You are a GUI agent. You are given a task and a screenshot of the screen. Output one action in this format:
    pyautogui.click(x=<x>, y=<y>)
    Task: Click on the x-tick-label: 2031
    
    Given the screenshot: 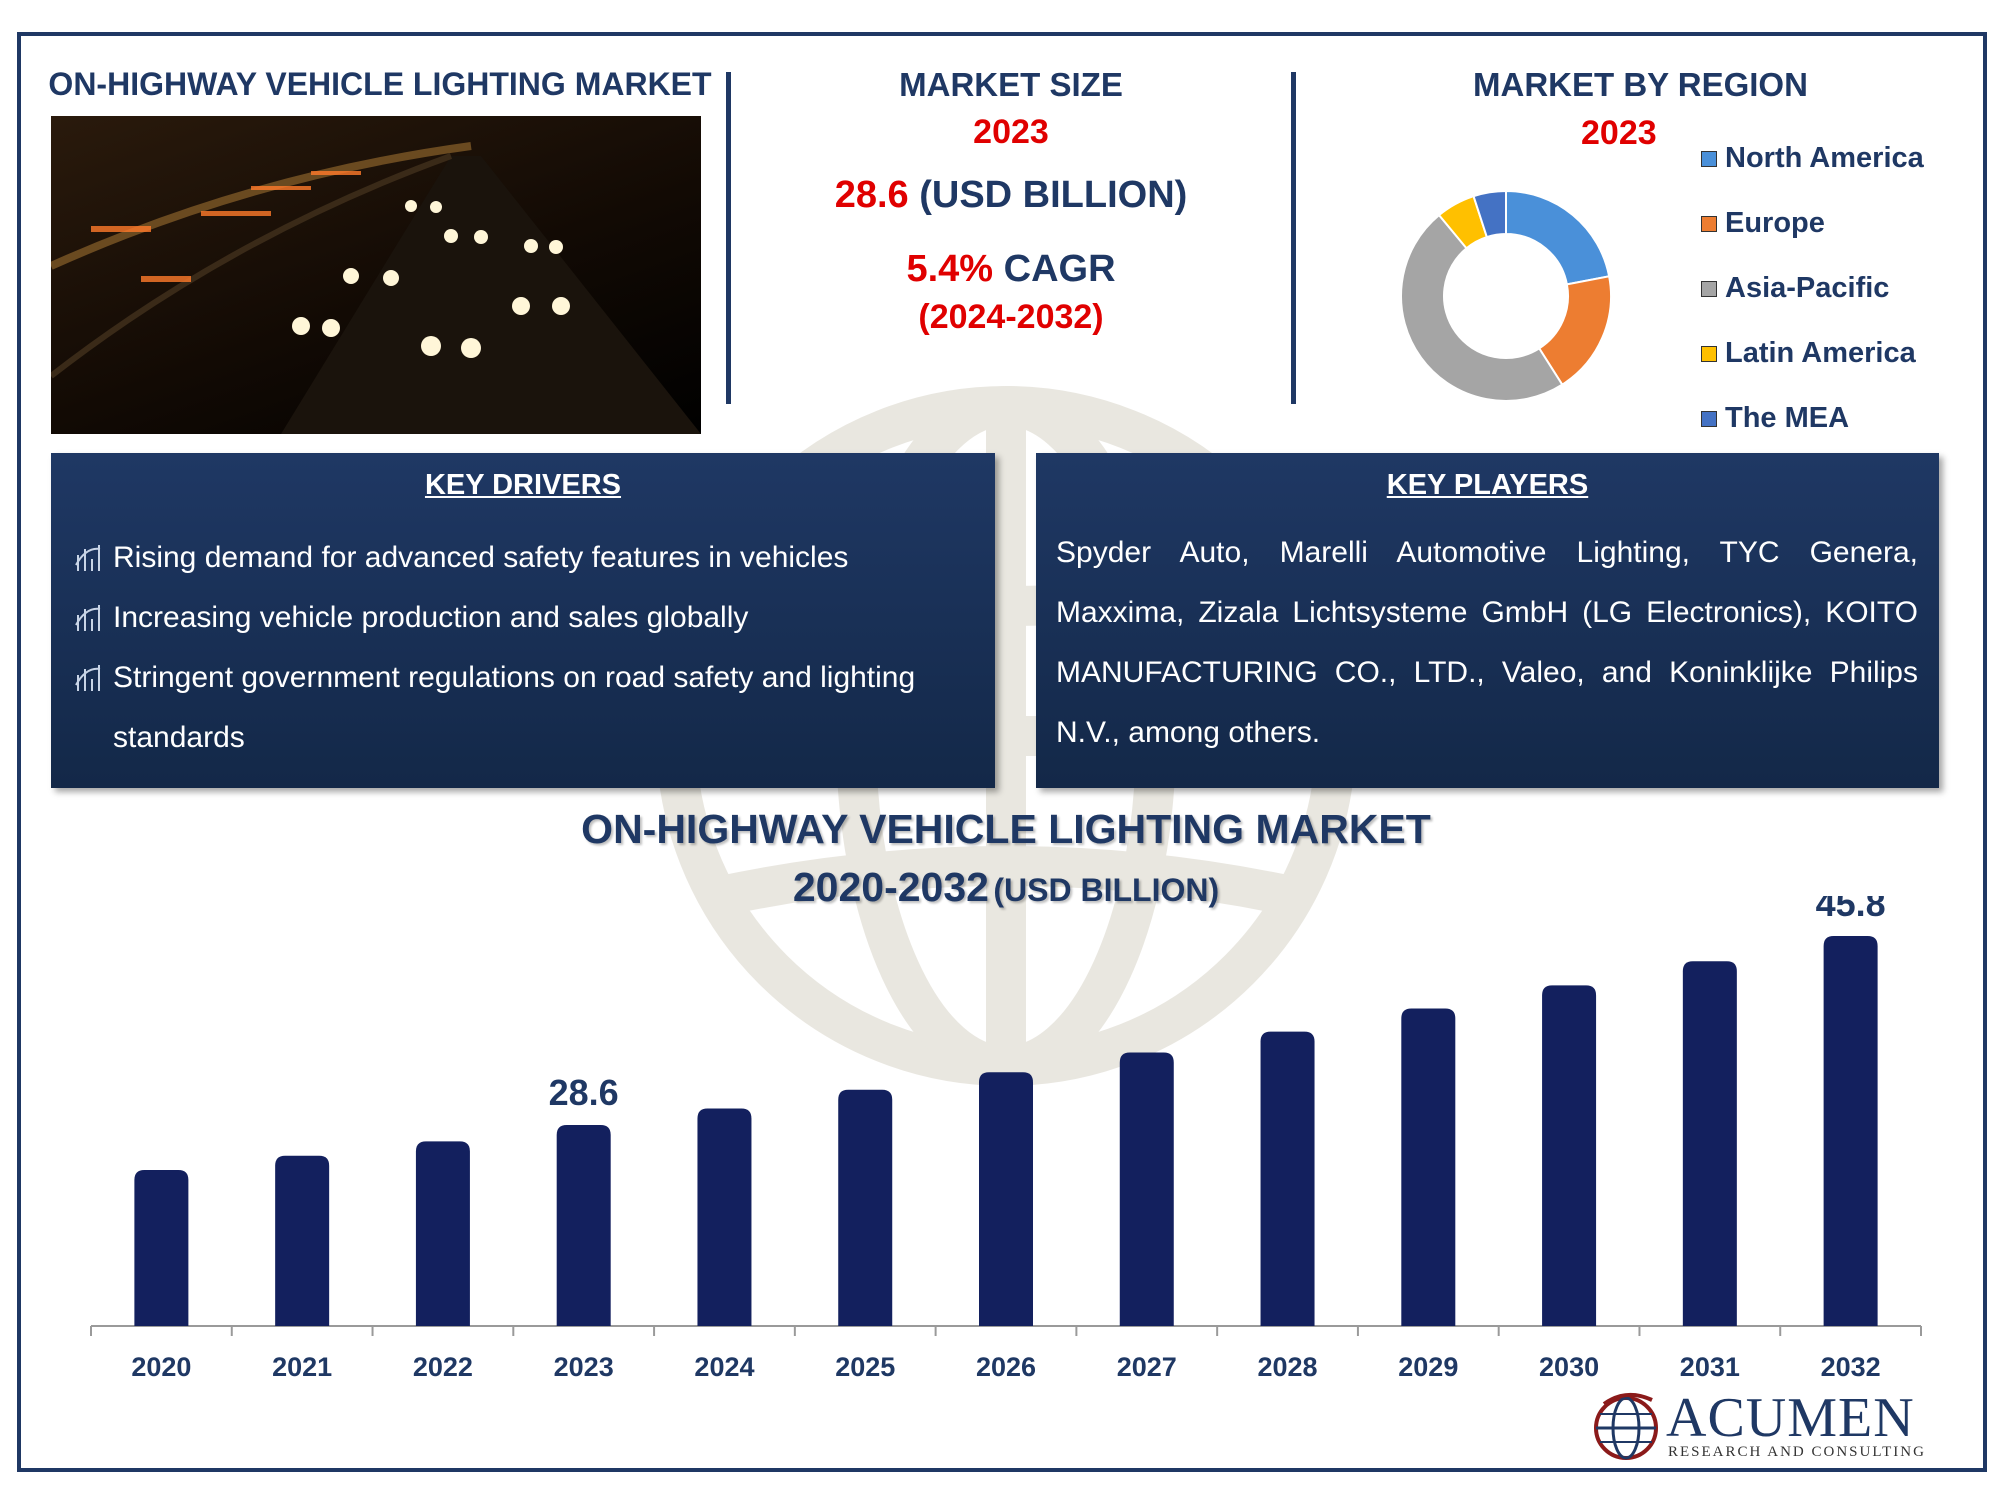 What is the action you would take?
    pyautogui.click(x=1710, y=1367)
    